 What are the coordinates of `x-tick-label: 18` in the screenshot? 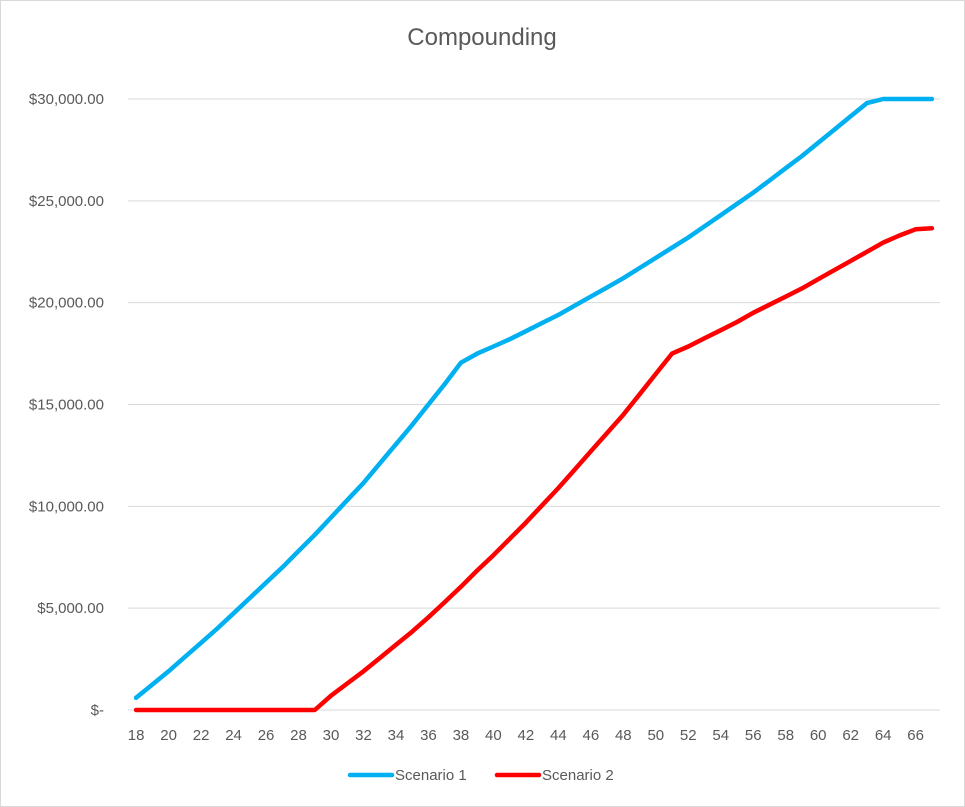 It's located at (136, 735).